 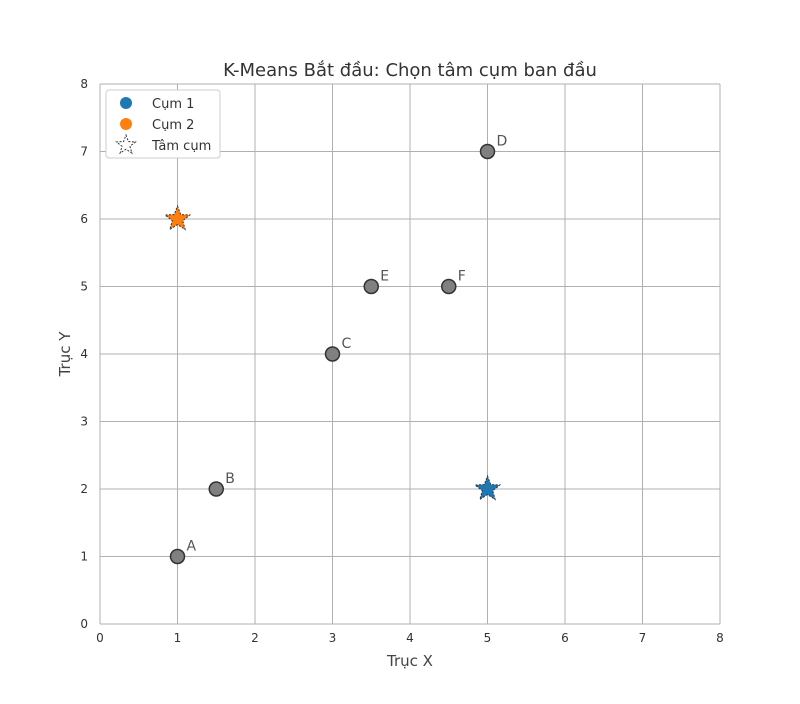 I want to click on x-tick-label: 2, so click(x=255, y=638).